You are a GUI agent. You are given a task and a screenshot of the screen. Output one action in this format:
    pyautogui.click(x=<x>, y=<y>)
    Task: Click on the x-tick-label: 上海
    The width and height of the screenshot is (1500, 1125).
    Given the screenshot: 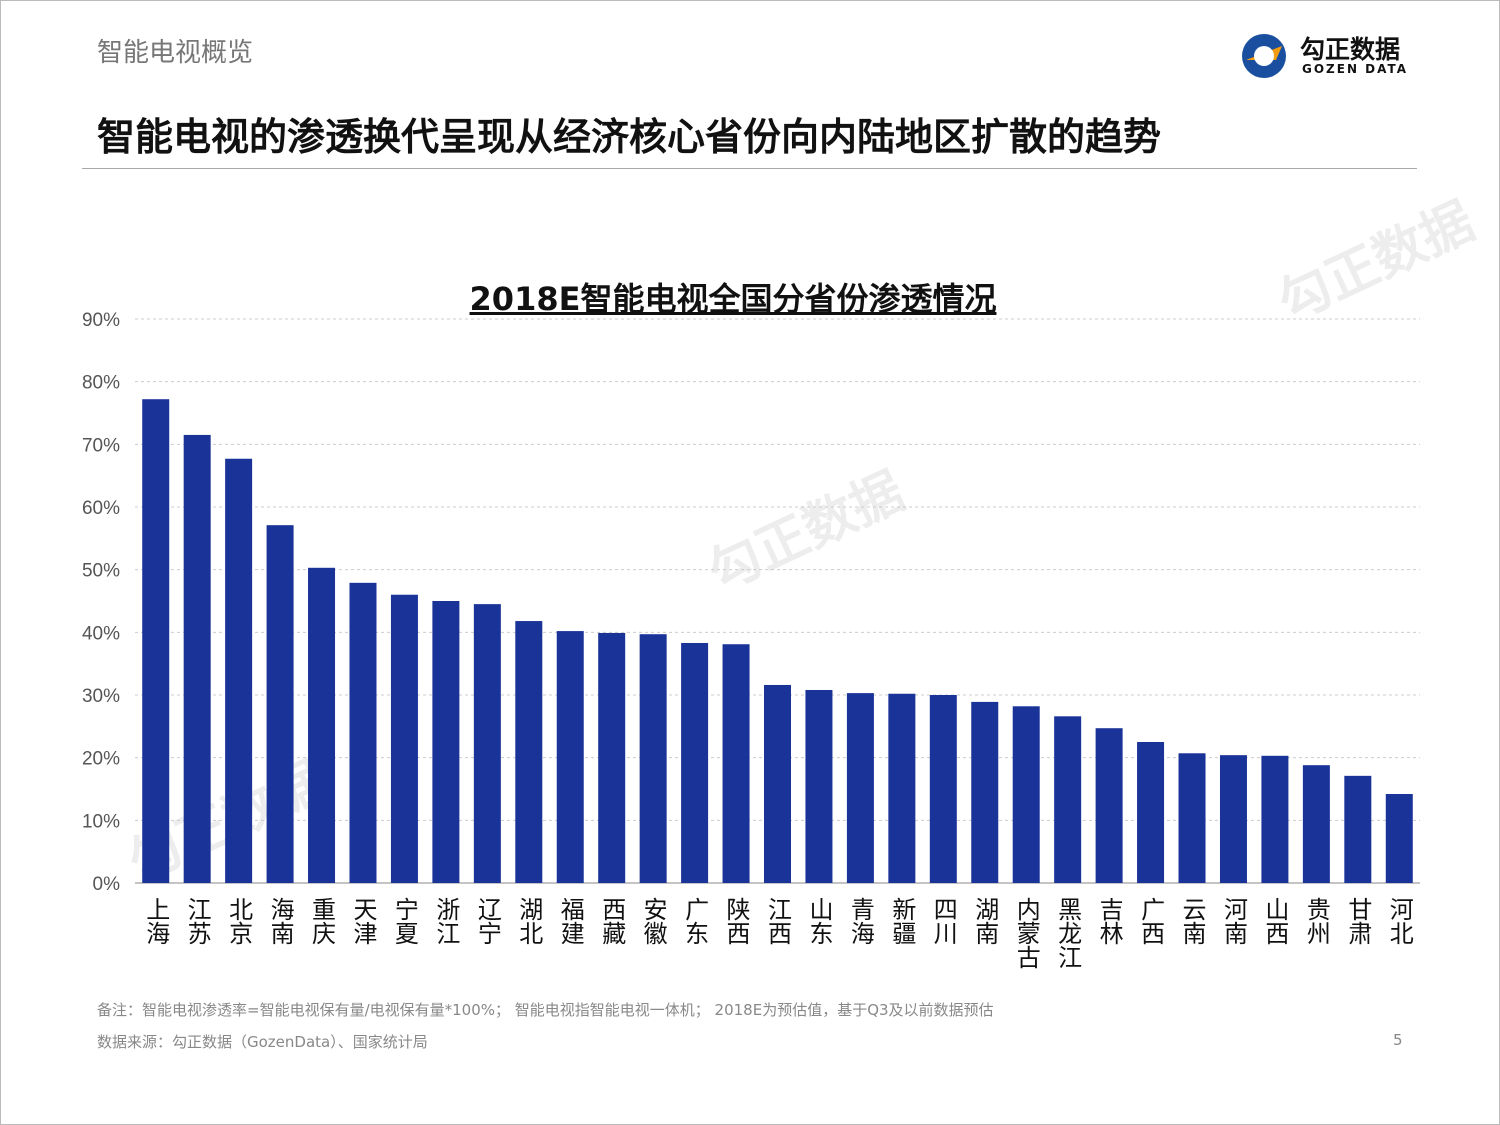 What is the action you would take?
    pyautogui.click(x=156, y=921)
    